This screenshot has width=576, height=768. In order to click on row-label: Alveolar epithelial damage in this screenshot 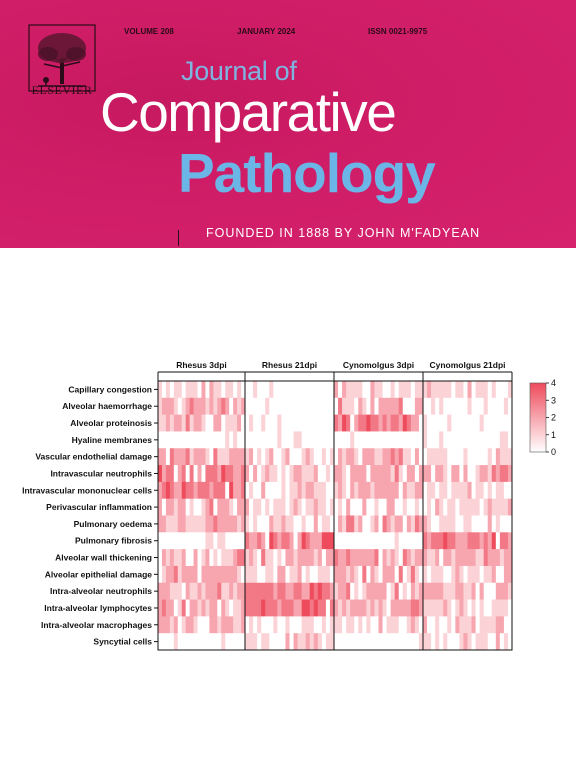, I will do `click(99, 574)`.